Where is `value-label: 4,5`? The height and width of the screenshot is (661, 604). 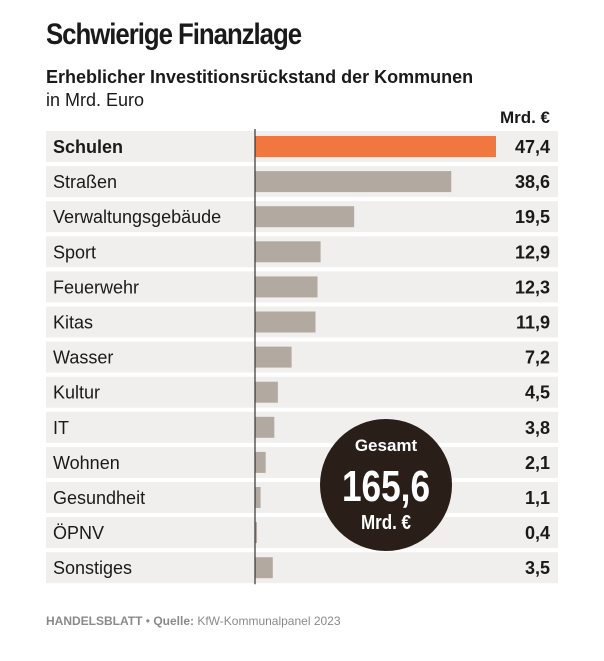 value-label: 4,5 is located at coordinates (537, 393).